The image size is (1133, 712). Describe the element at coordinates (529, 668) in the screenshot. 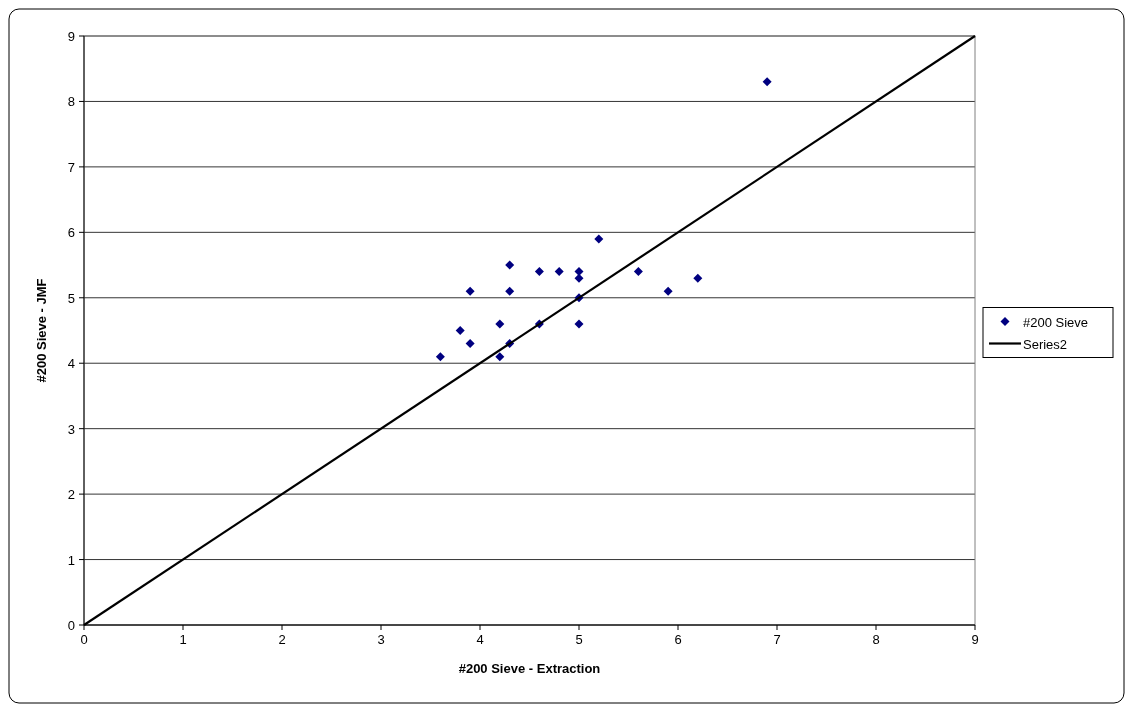

I see `x-axis-title: #200 Sieve - Extraction` at that location.